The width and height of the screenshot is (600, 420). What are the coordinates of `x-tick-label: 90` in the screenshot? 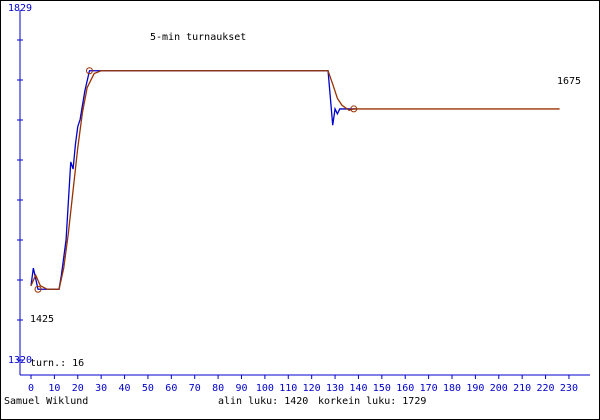 It's located at (241, 388).